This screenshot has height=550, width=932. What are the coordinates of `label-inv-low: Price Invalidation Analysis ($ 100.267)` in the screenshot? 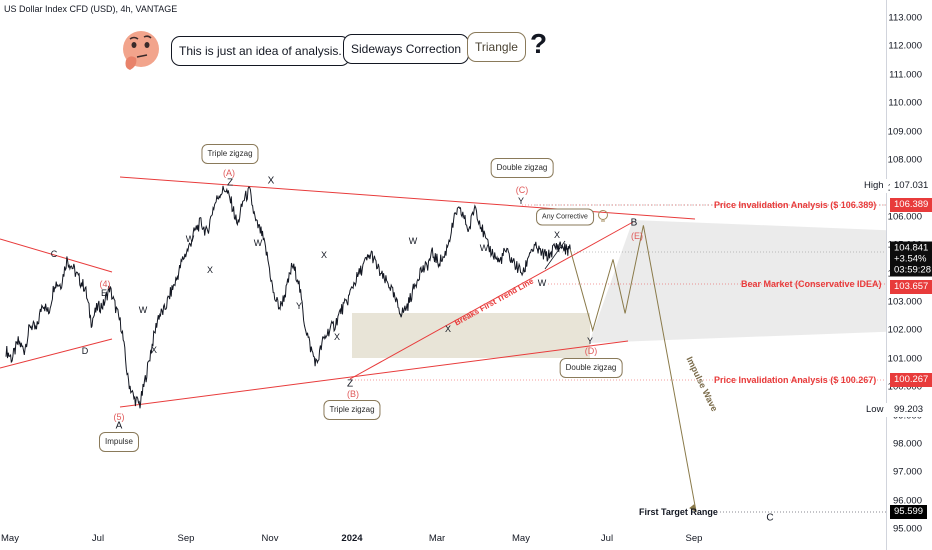 It's located at (795, 380).